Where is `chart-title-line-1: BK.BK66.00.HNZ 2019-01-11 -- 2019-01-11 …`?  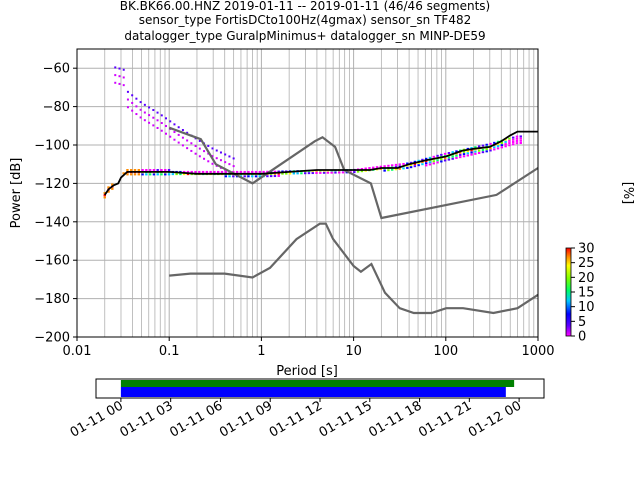
chart-title-line-1: BK.BK66.00.HNZ 2019-01-11 -- 2019-01-11 … is located at coordinates (305, 6).